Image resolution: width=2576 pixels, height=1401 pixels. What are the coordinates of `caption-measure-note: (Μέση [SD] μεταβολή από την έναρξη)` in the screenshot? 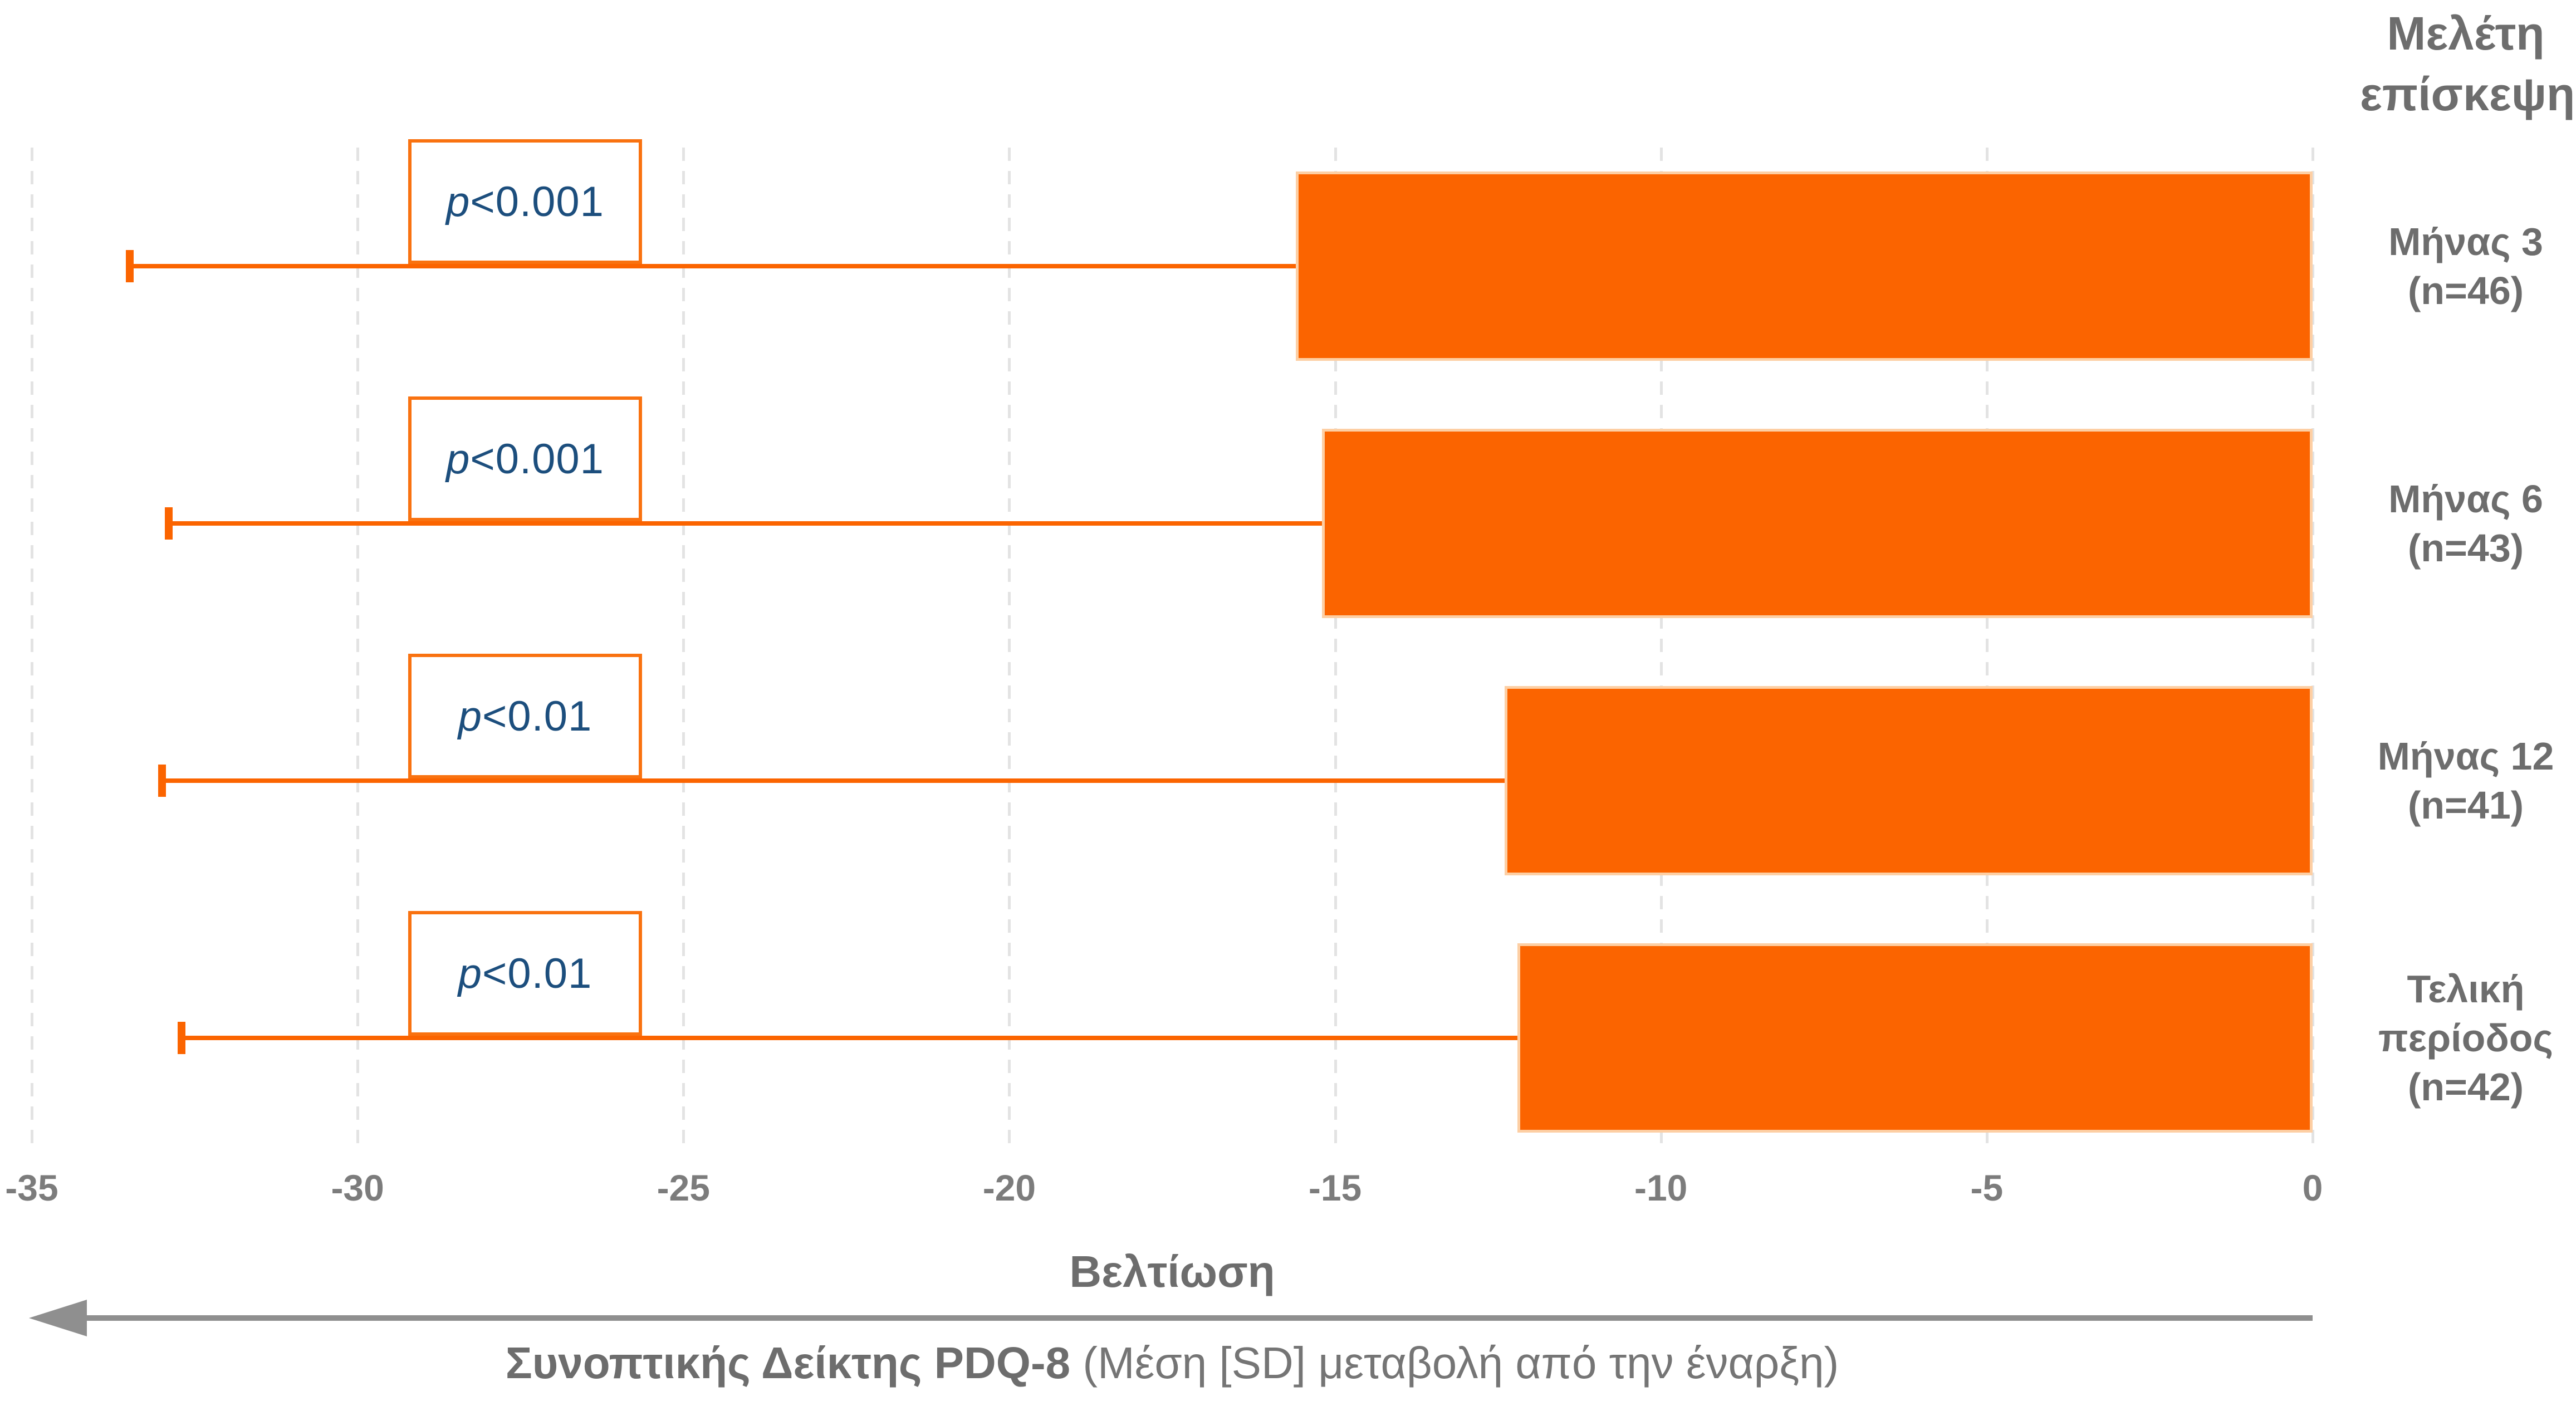 It's located at (1454, 1363).